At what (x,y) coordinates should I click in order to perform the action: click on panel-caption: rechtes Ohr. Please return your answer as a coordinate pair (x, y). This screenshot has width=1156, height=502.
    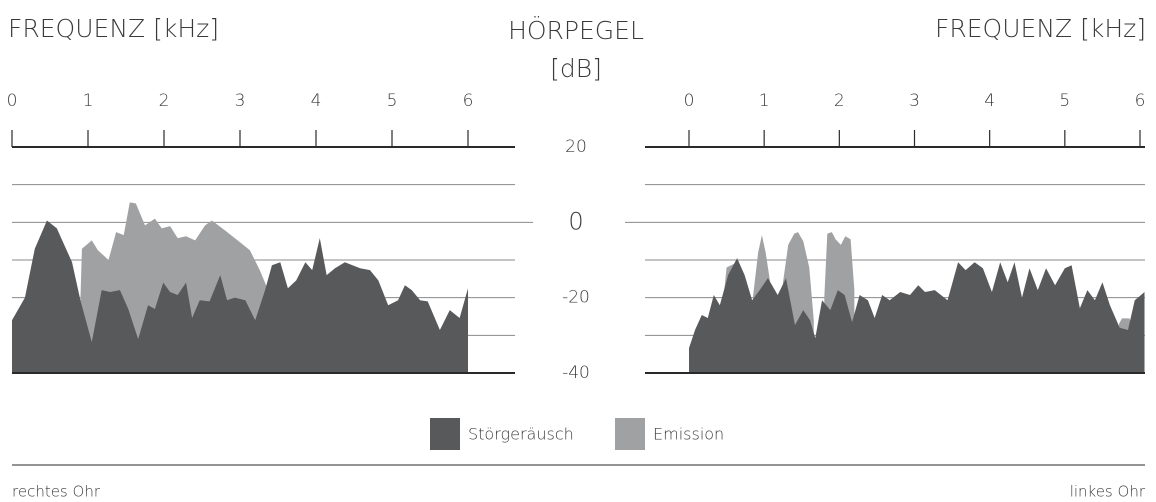
    Looking at the image, I should click on (56, 492).